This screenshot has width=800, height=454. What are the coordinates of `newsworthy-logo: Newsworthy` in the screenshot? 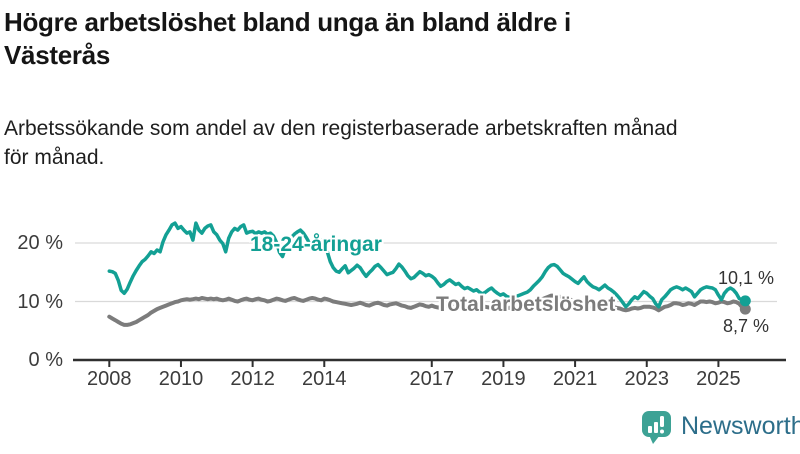 It's located at (720, 429).